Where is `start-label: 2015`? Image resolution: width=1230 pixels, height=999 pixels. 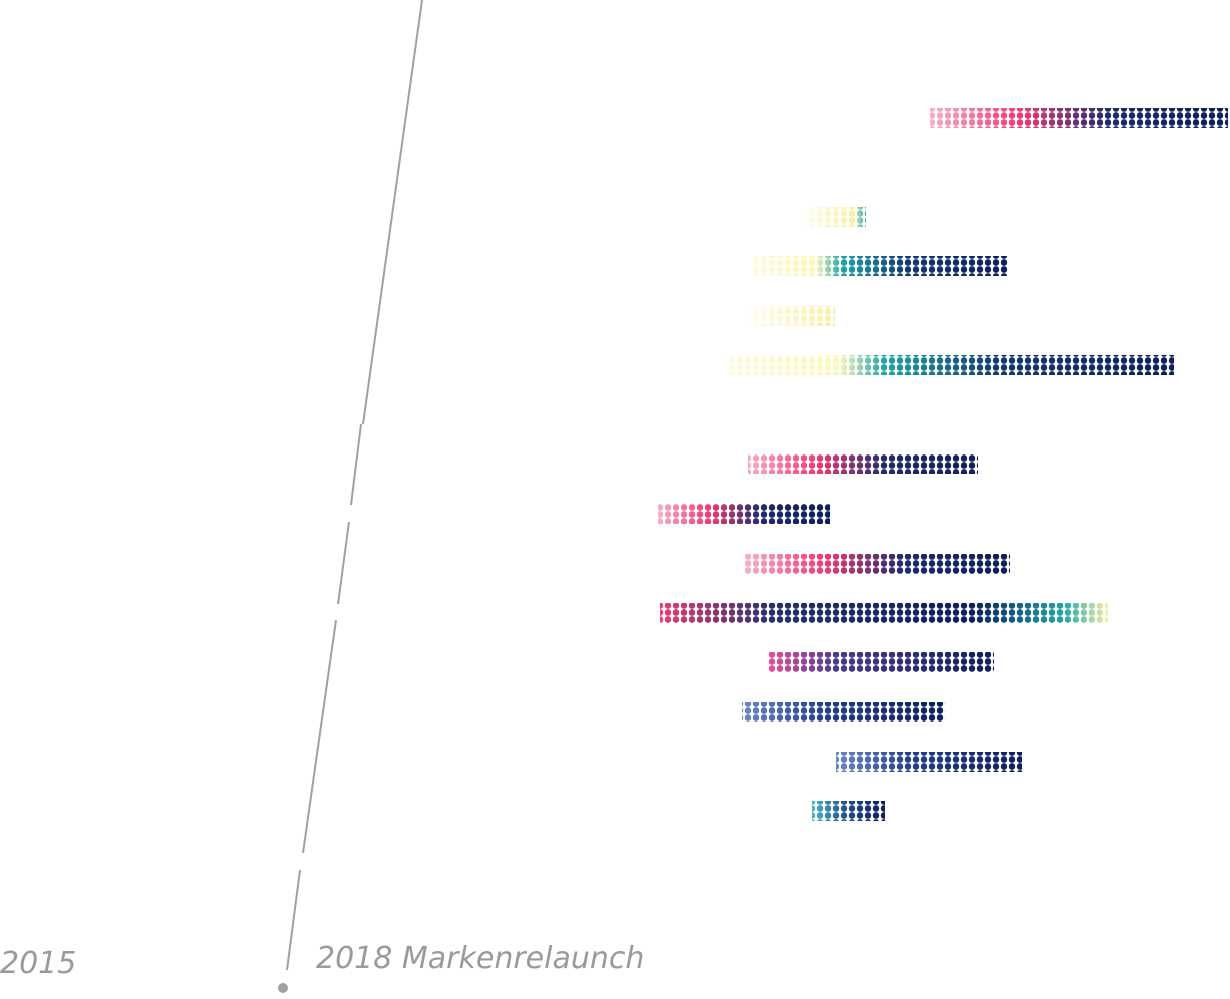 start-label: 2015 is located at coordinates (38, 963).